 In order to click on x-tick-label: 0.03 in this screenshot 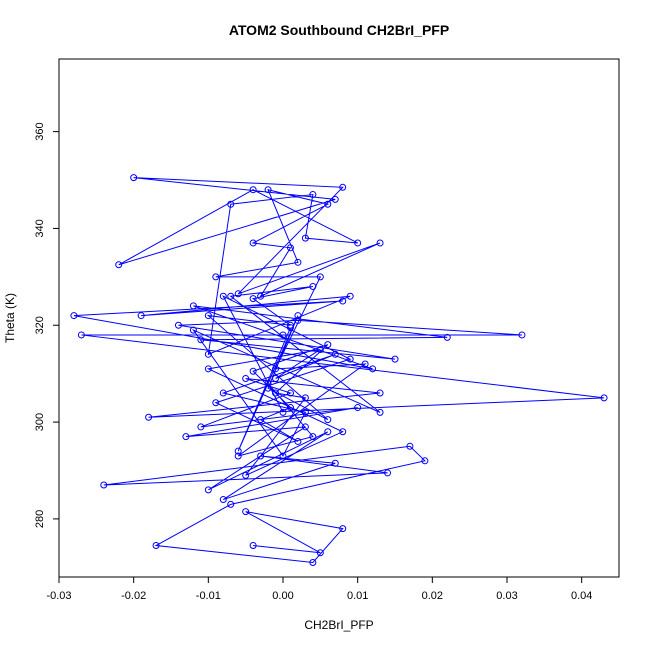, I will do `click(506, 596)`.